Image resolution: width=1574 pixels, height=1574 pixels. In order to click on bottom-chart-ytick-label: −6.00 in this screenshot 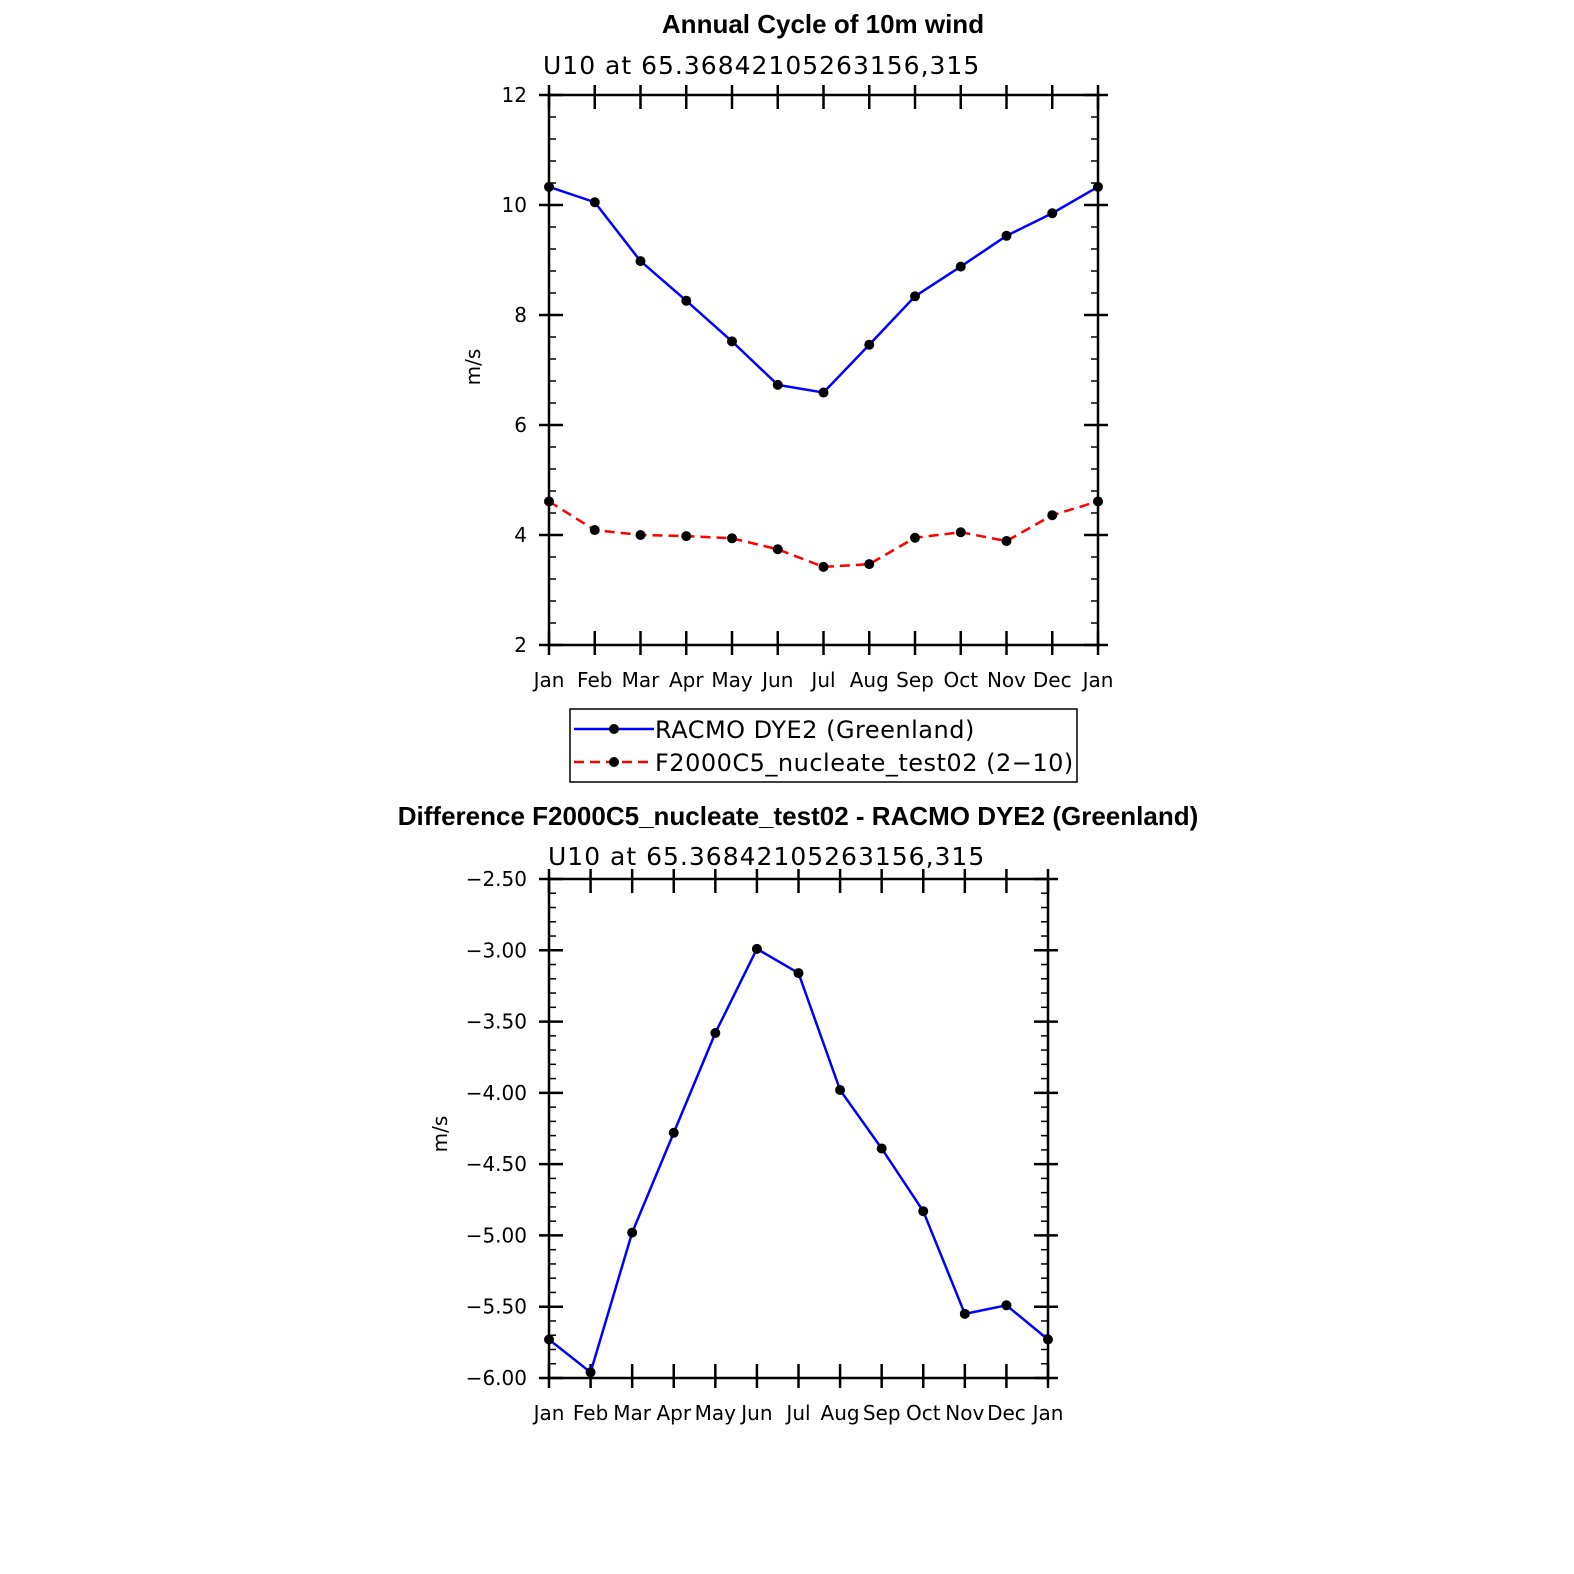, I will do `click(496, 1378)`.